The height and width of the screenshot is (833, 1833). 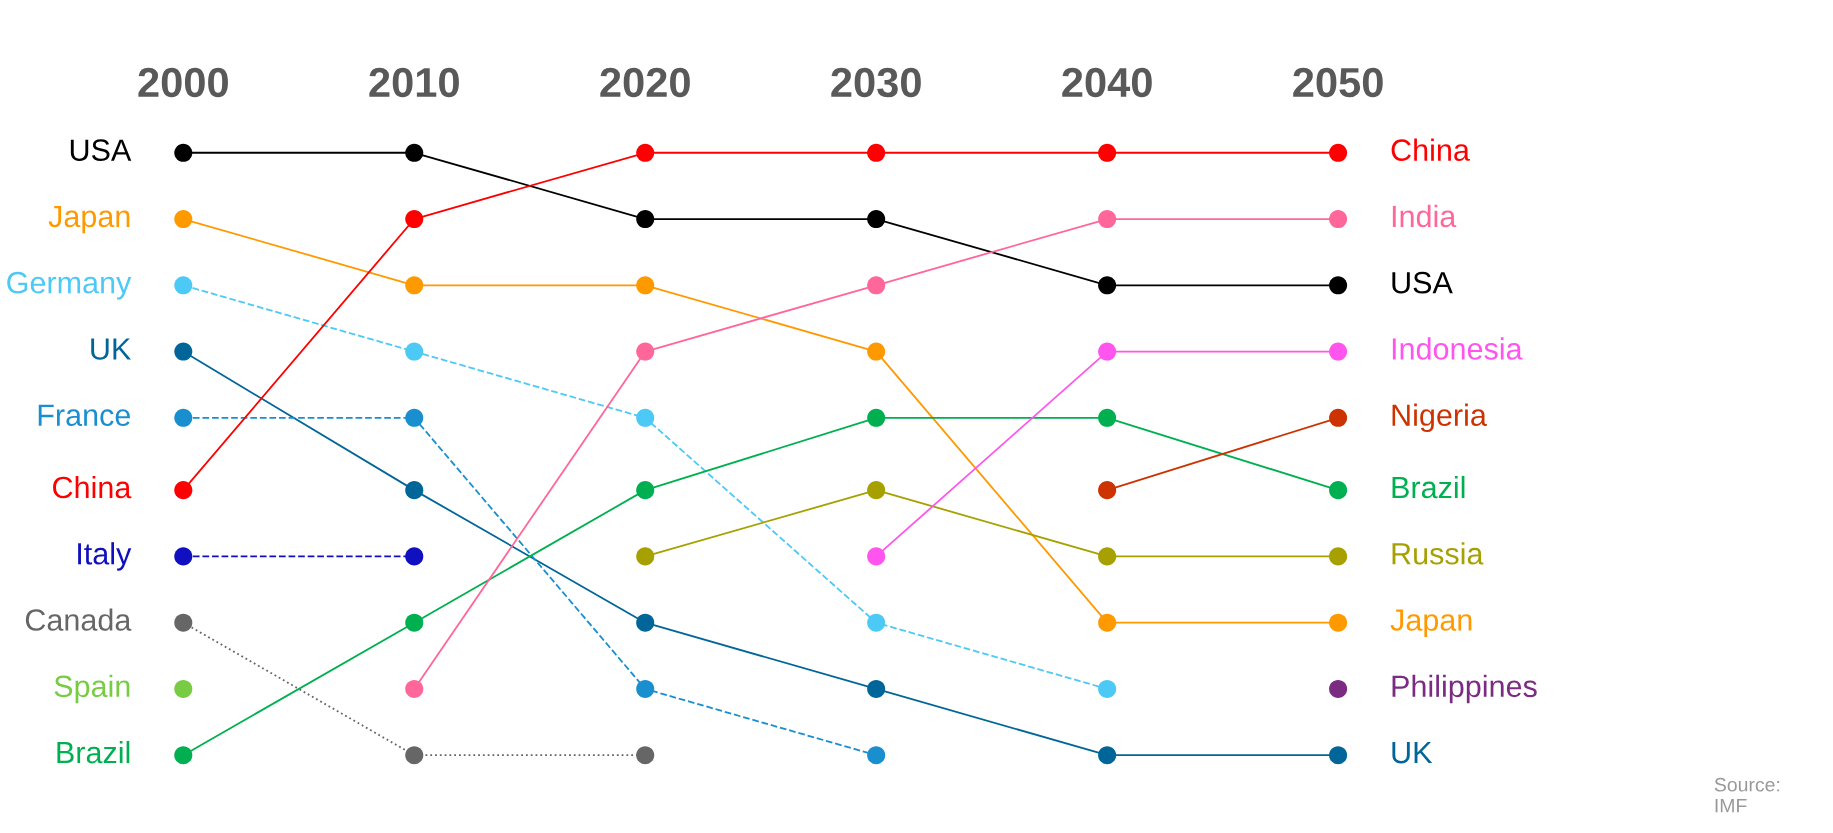 I want to click on x-tick-label: 2000, so click(x=183, y=82).